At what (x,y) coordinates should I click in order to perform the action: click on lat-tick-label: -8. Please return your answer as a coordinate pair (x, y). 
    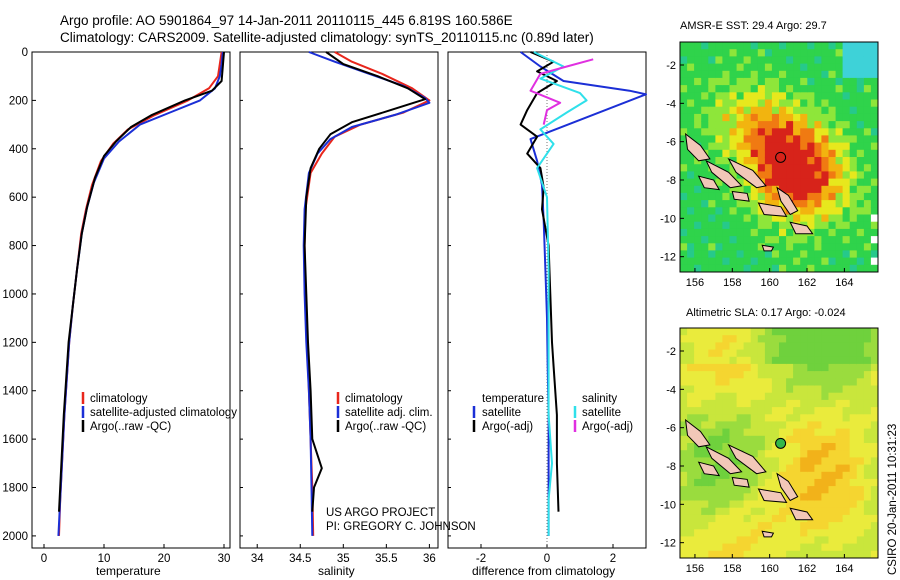
    Looking at the image, I should click on (671, 467).